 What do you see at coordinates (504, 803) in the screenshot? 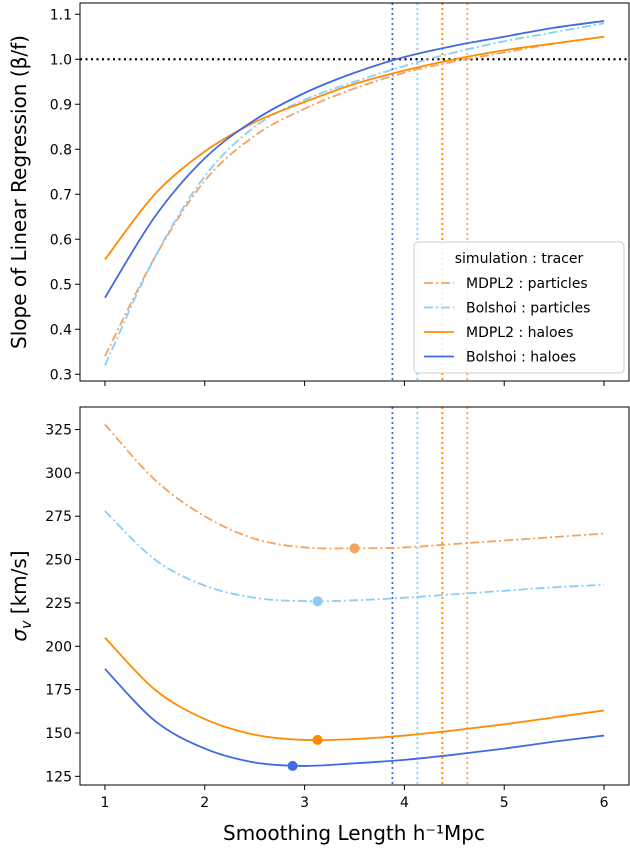
I see `x-tick-label: 5` at bounding box center [504, 803].